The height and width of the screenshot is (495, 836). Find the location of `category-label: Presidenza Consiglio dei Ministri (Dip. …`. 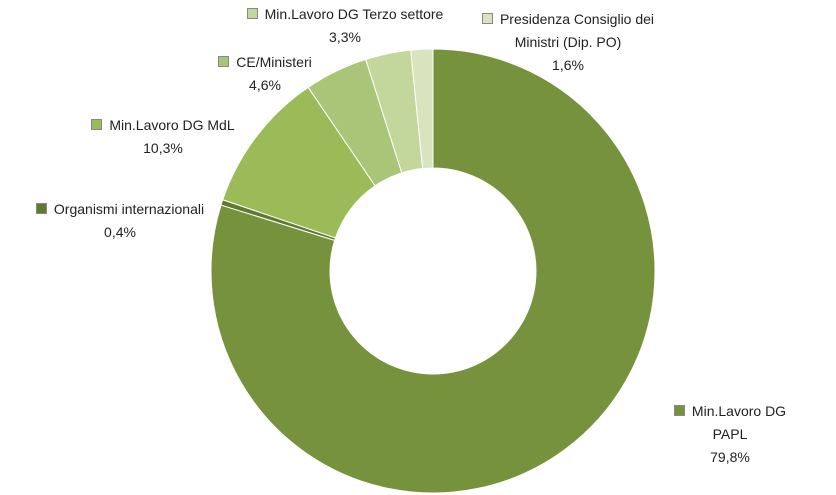

category-label: Presidenza Consiglio dei Ministri (Dip. … is located at coordinates (577, 30).